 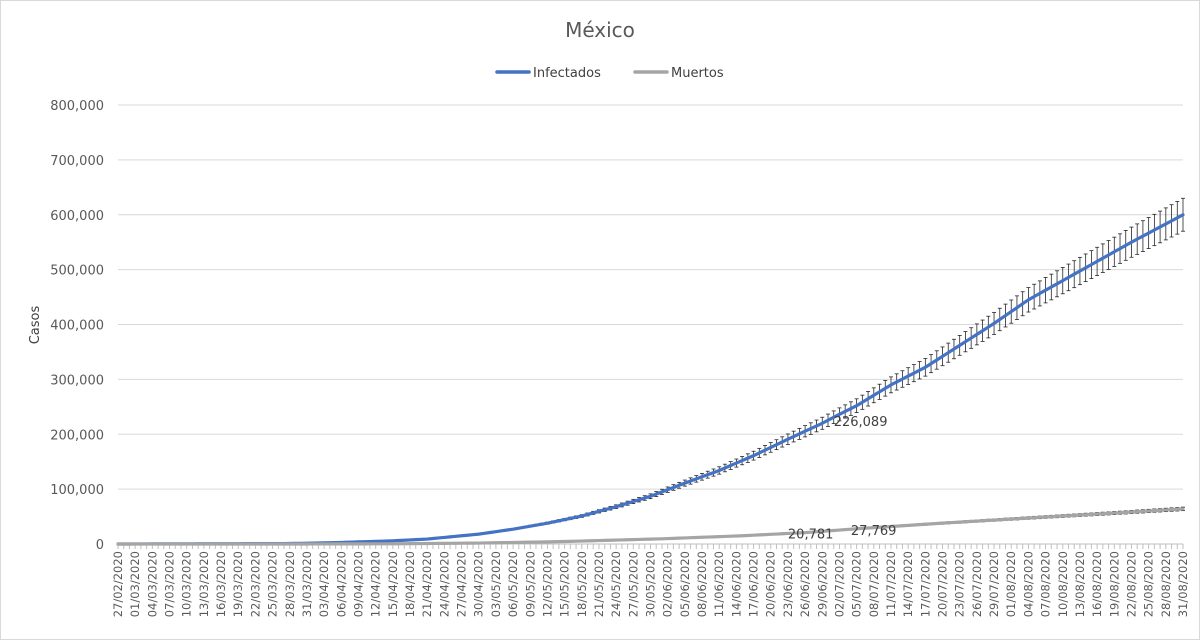 What do you see at coordinates (1097, 584) in the screenshot?
I see `x-tick-label: 16/08/2020` at bounding box center [1097, 584].